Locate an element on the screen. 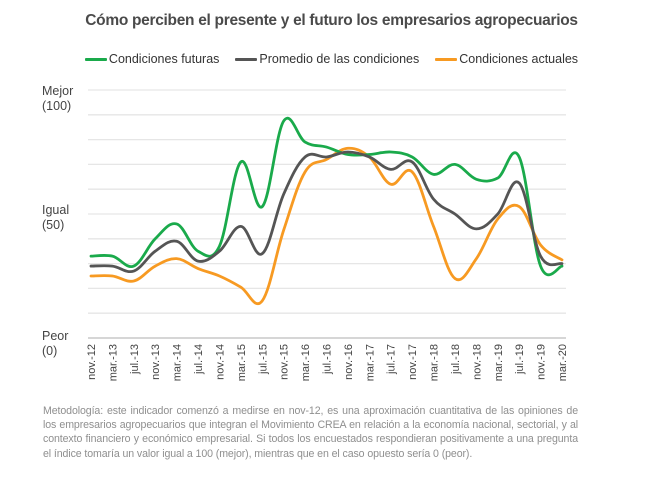  x-tick-label: jul.-15 is located at coordinates (263, 359).